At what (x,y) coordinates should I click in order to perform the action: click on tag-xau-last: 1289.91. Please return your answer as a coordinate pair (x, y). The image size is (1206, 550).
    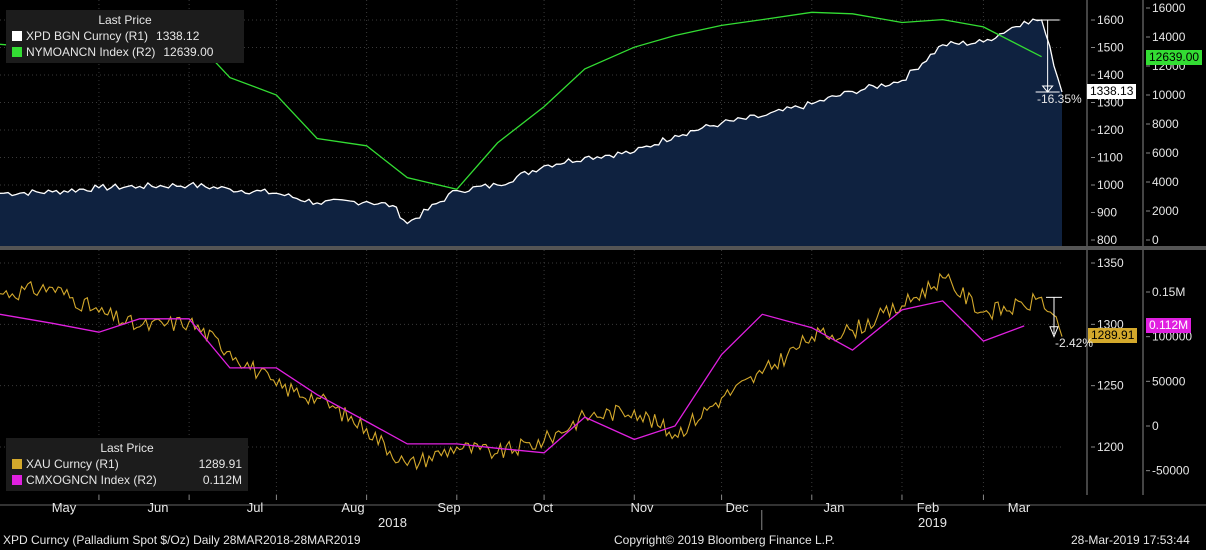
    Looking at the image, I should click on (1113, 335).